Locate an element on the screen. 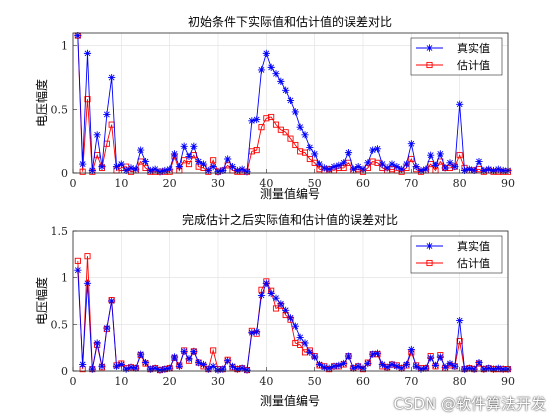 This screenshot has width=560, height=420. legend-marker-real is located at coordinates (429, 246).